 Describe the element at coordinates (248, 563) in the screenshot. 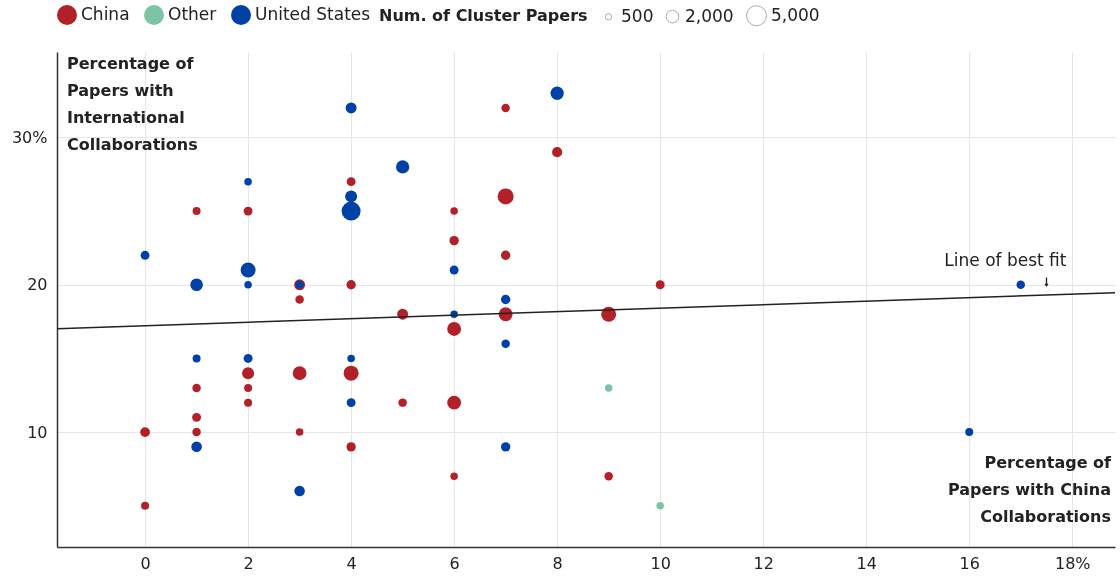

I see `x-tick-label: 2` at that location.